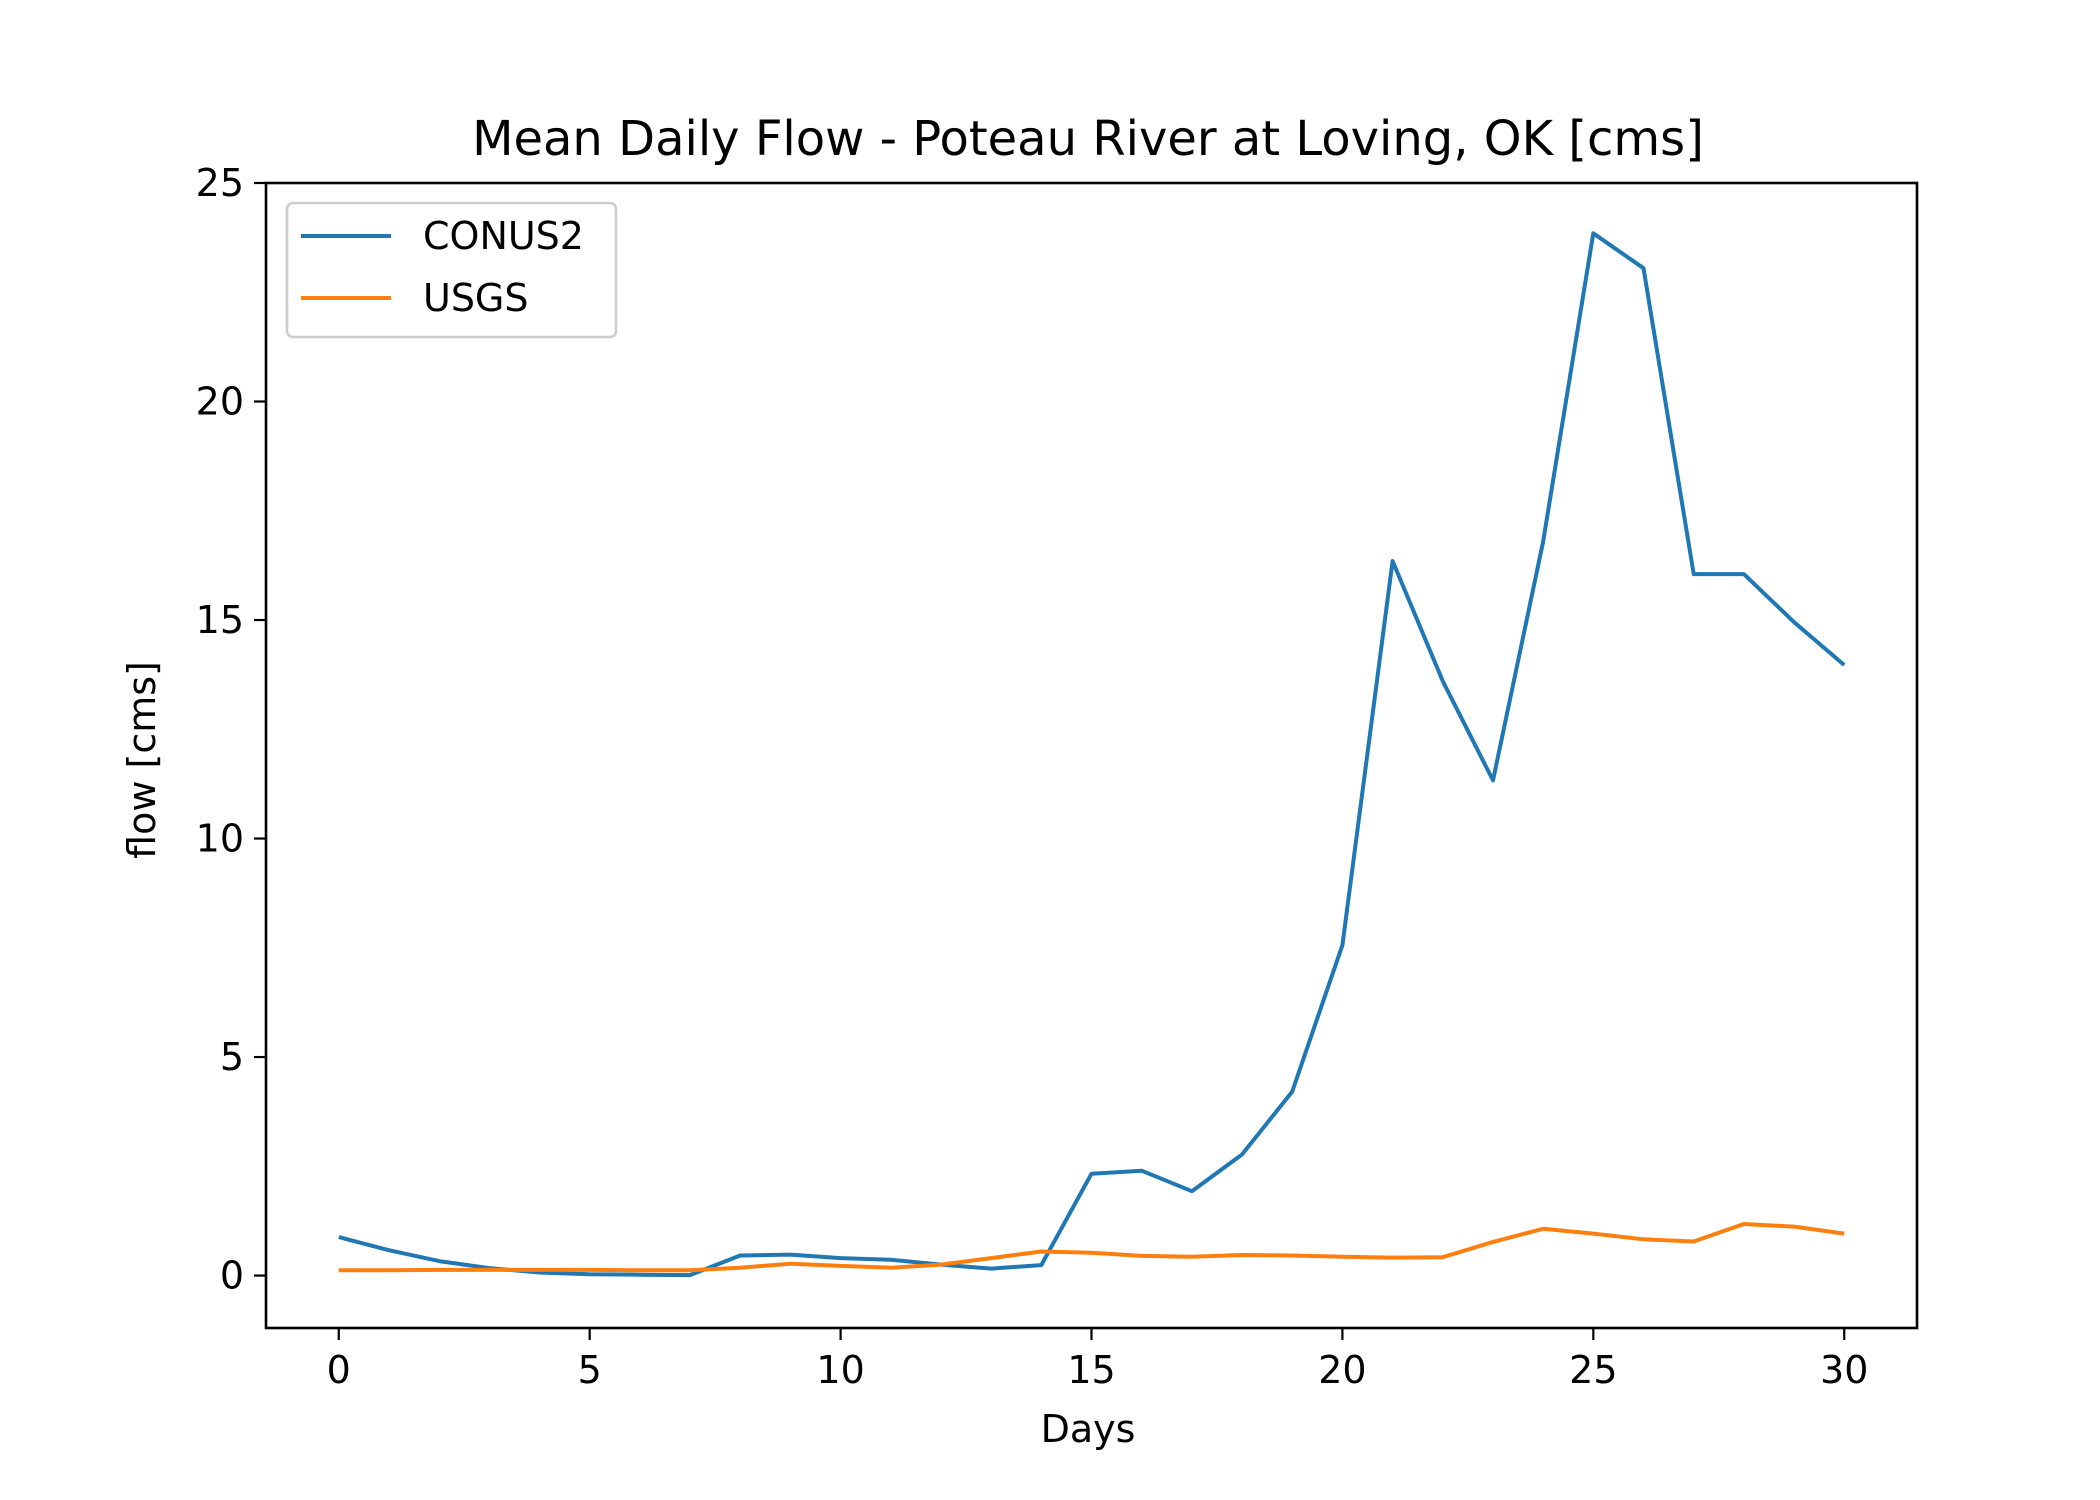 The image size is (2100, 1500). What do you see at coordinates (220, 839) in the screenshot?
I see `y-tick-label: 10` at bounding box center [220, 839].